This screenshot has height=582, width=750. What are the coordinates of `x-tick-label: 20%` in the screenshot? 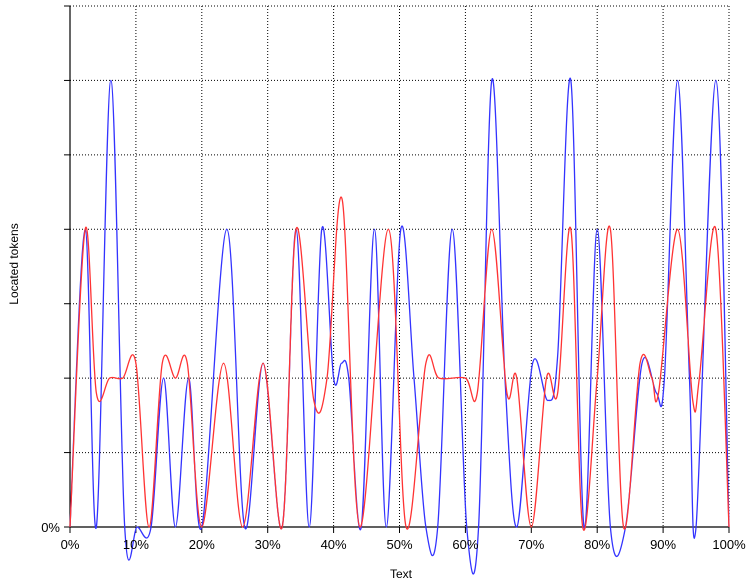 It's located at (202, 544).